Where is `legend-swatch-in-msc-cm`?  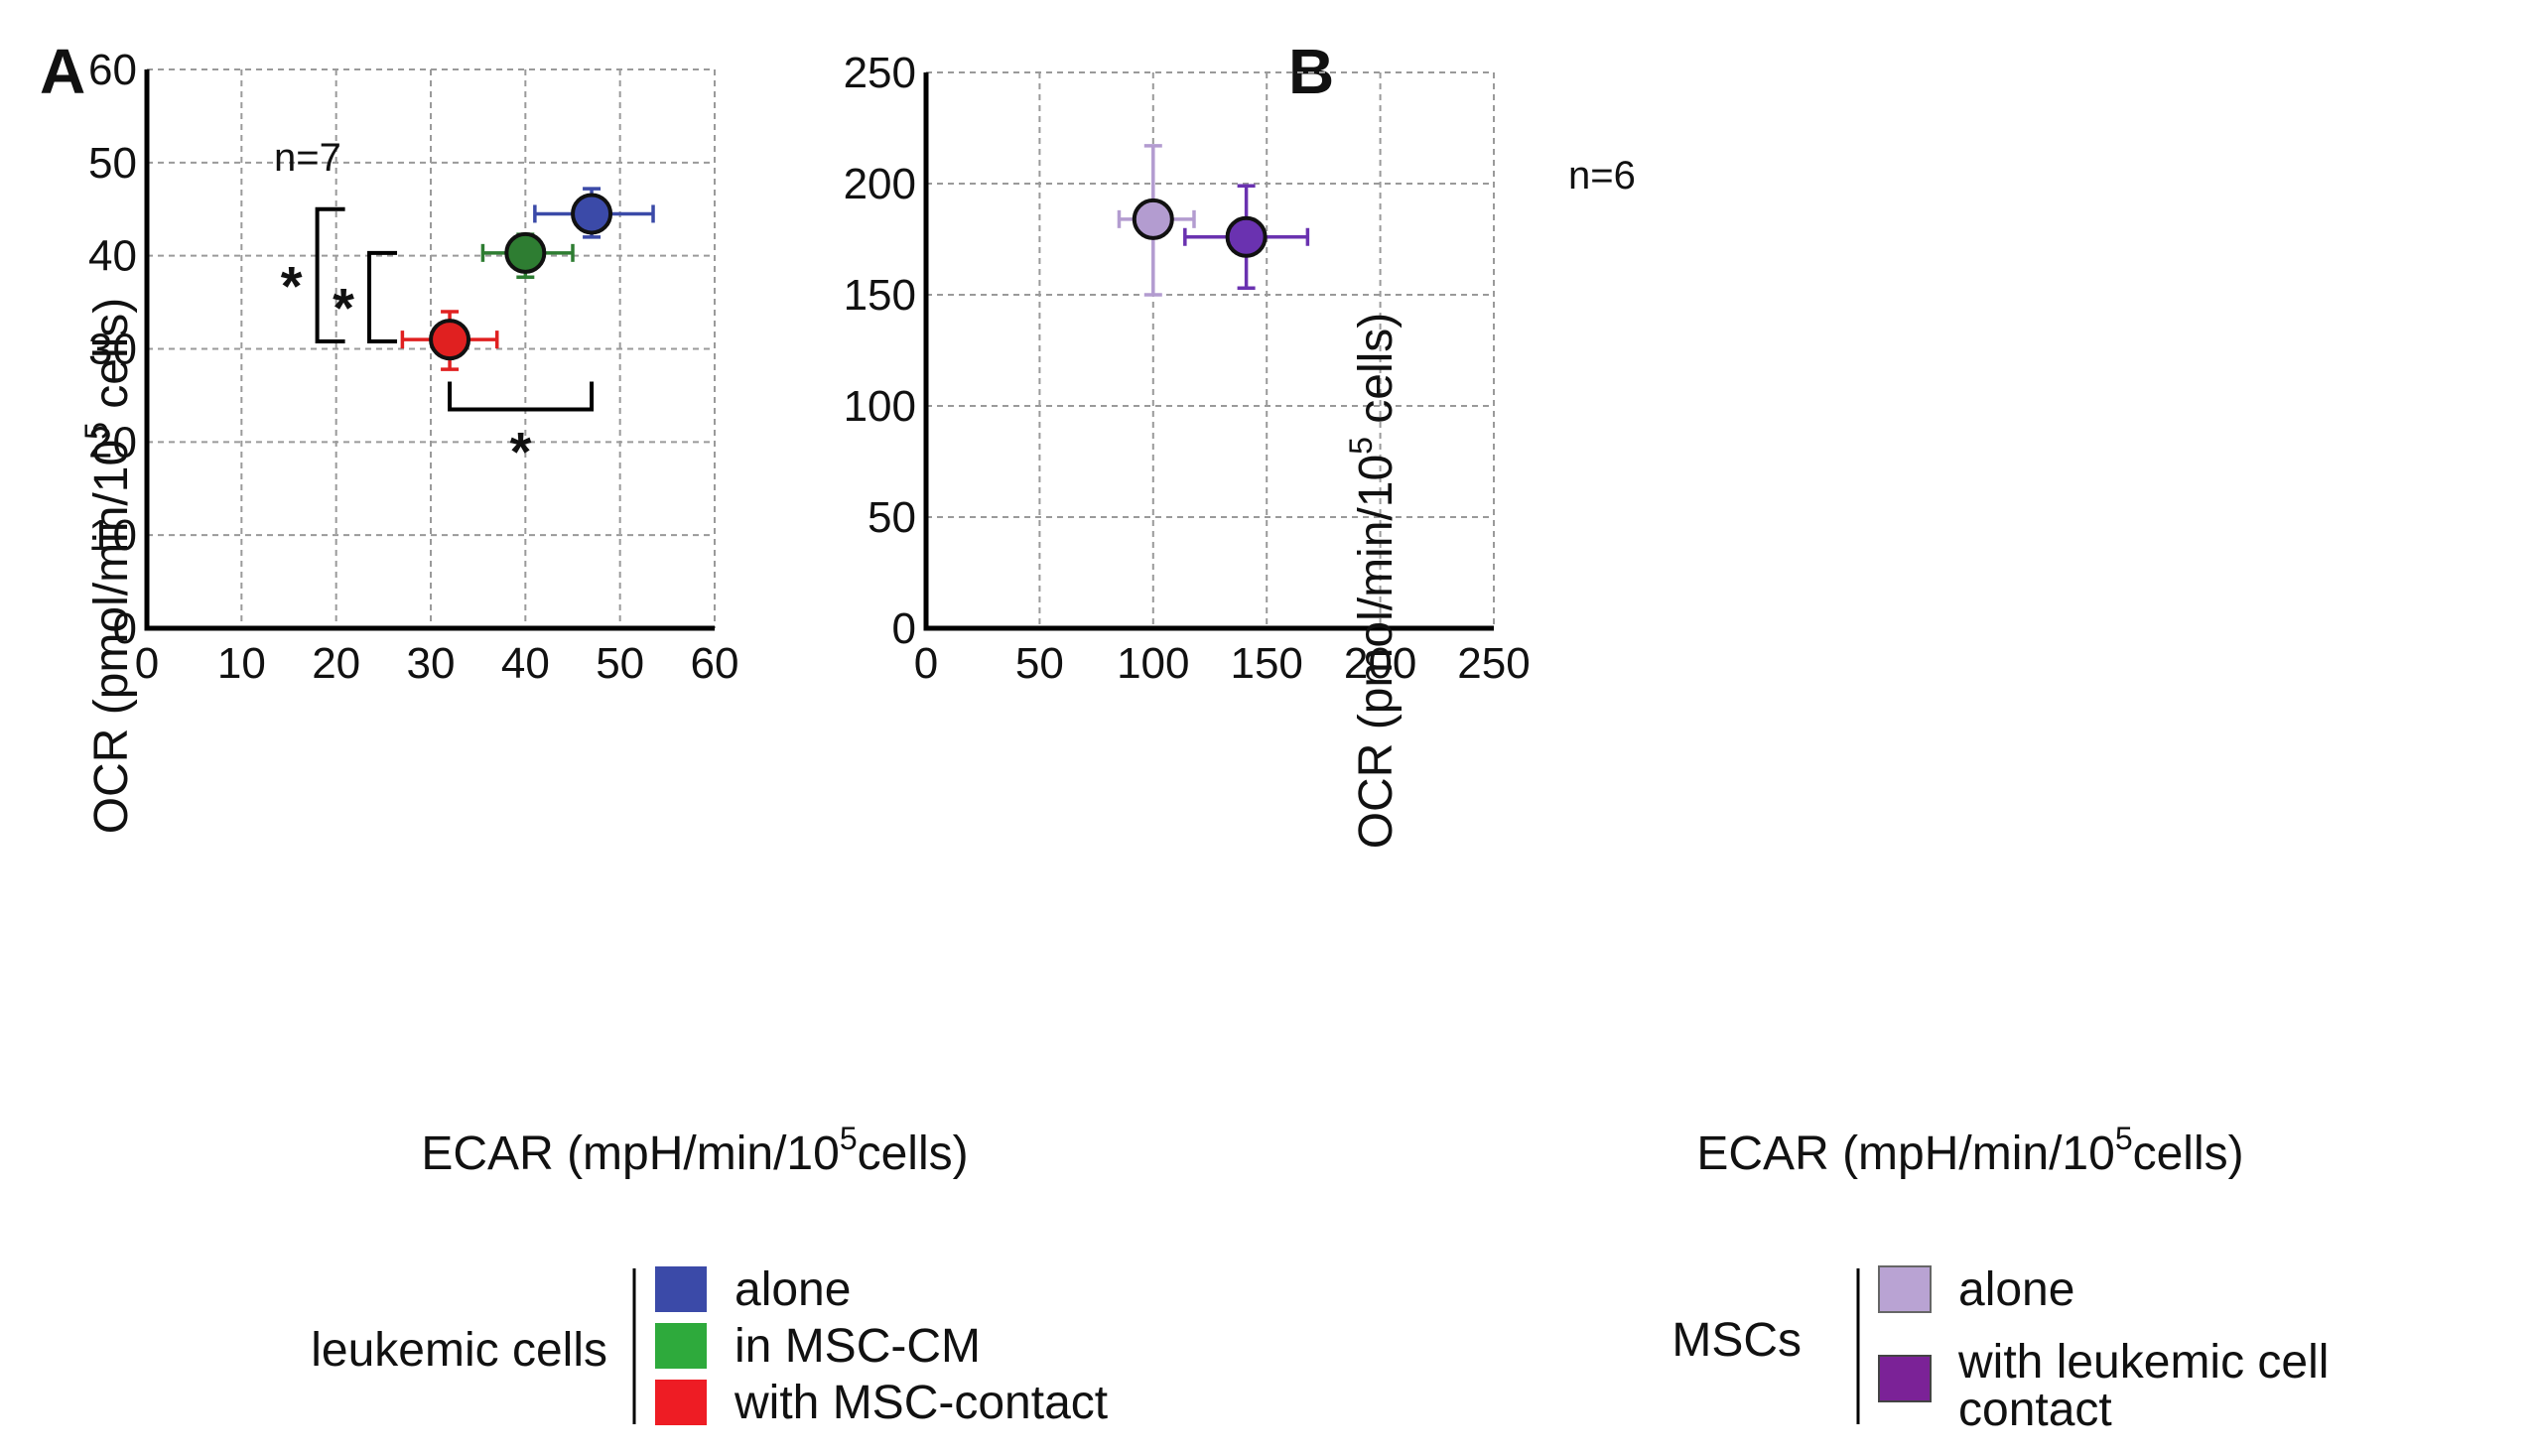 legend-swatch-in-msc-cm is located at coordinates (681, 1346).